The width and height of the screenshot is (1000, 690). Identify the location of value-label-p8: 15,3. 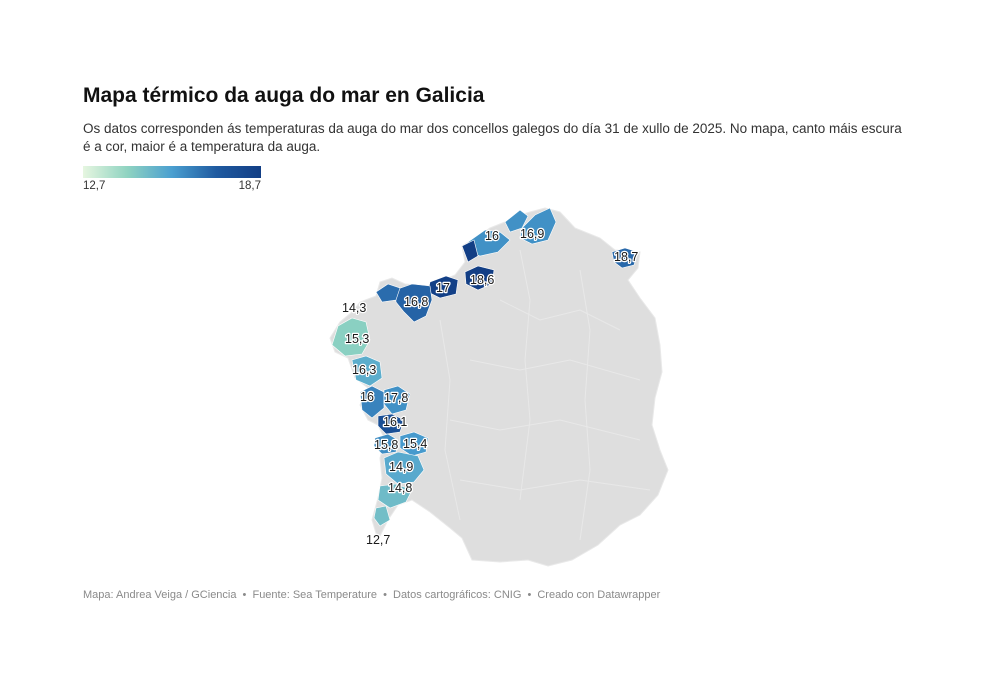
(357, 339).